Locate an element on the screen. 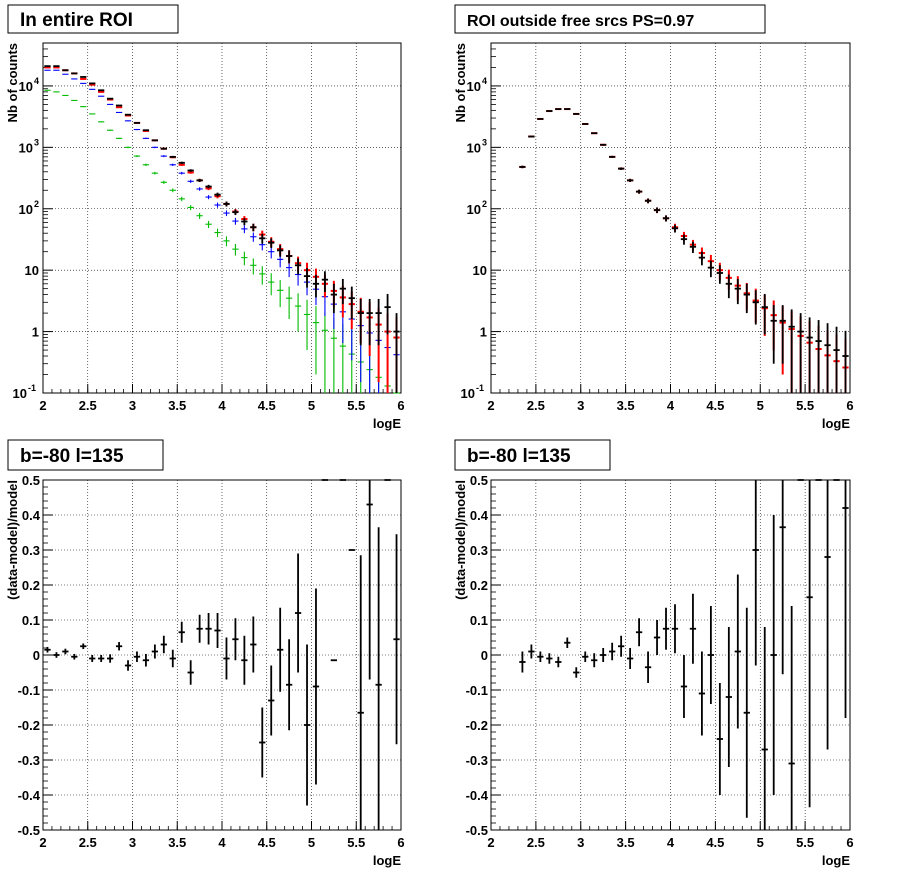  y-axis-label: Nb of counts is located at coordinates (12, 82).